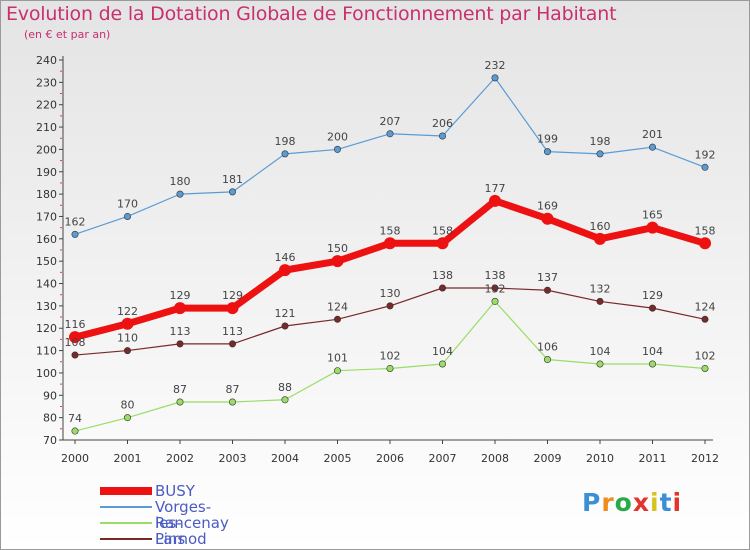 This screenshot has width=750, height=550. I want to click on x-tick-label: 2002, so click(180, 458).